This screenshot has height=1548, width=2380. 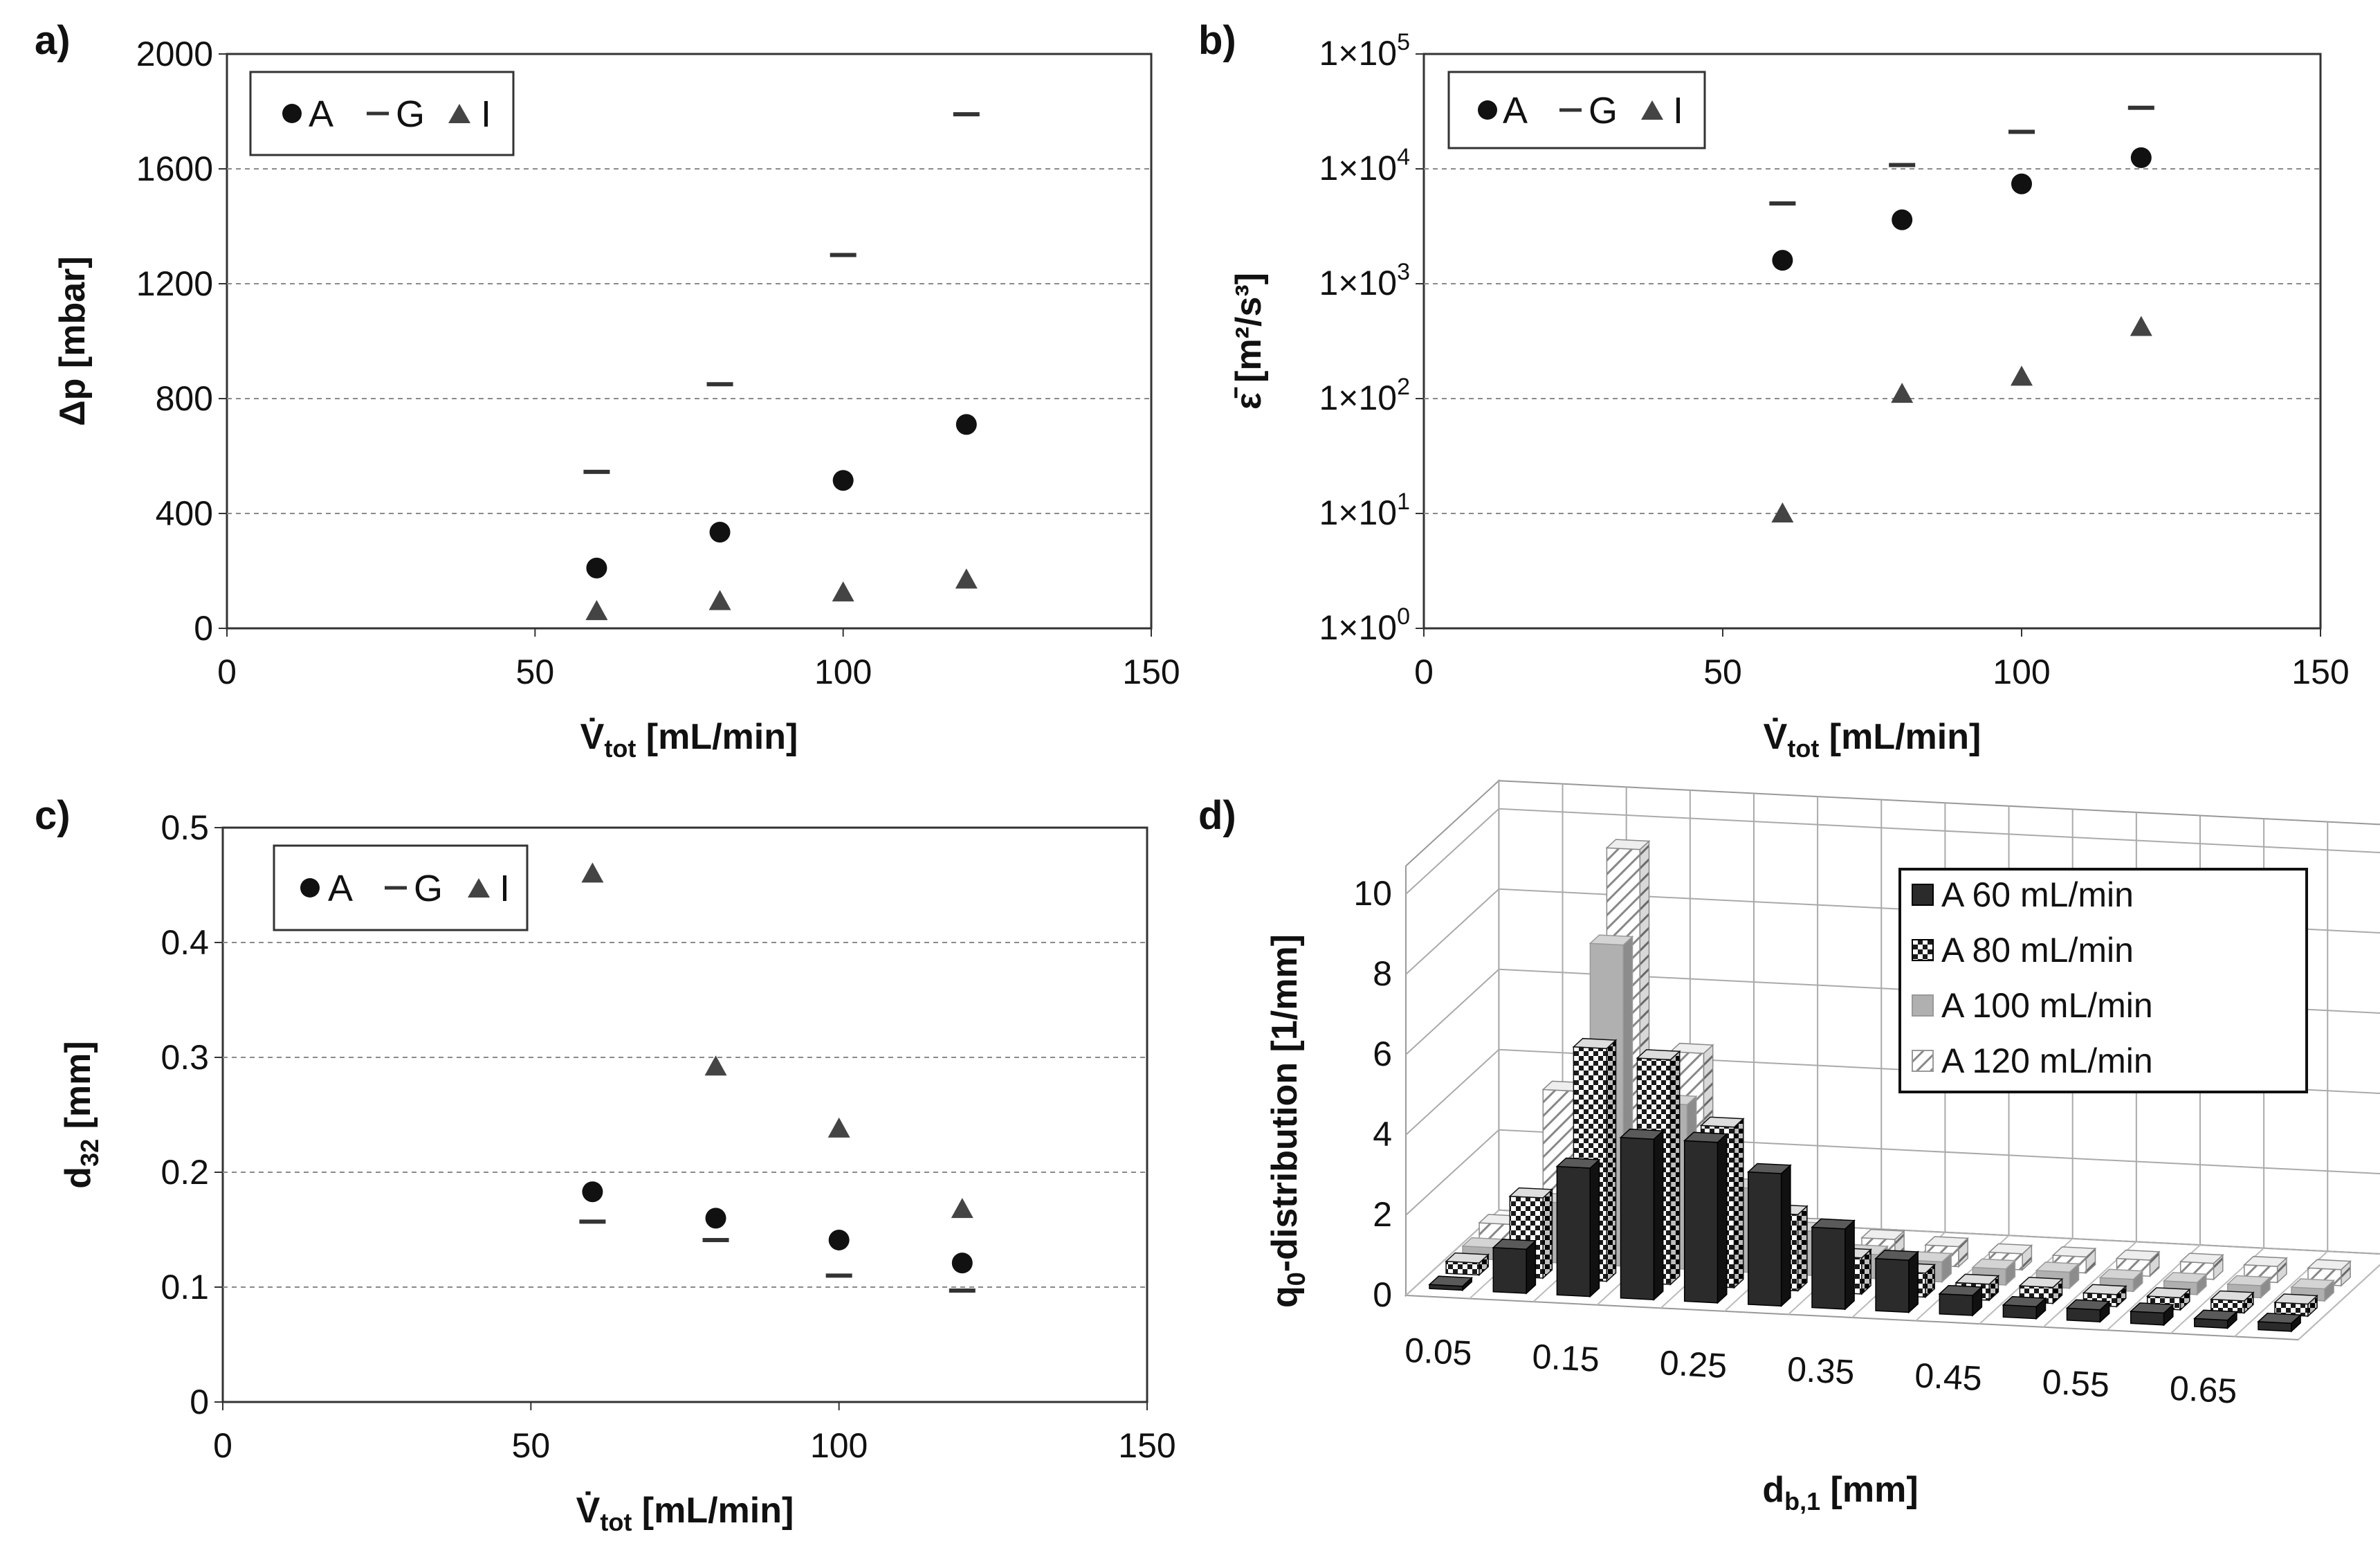 What do you see at coordinates (1438, 1352) in the screenshot?
I see `x-tick-label: 0.05` at bounding box center [1438, 1352].